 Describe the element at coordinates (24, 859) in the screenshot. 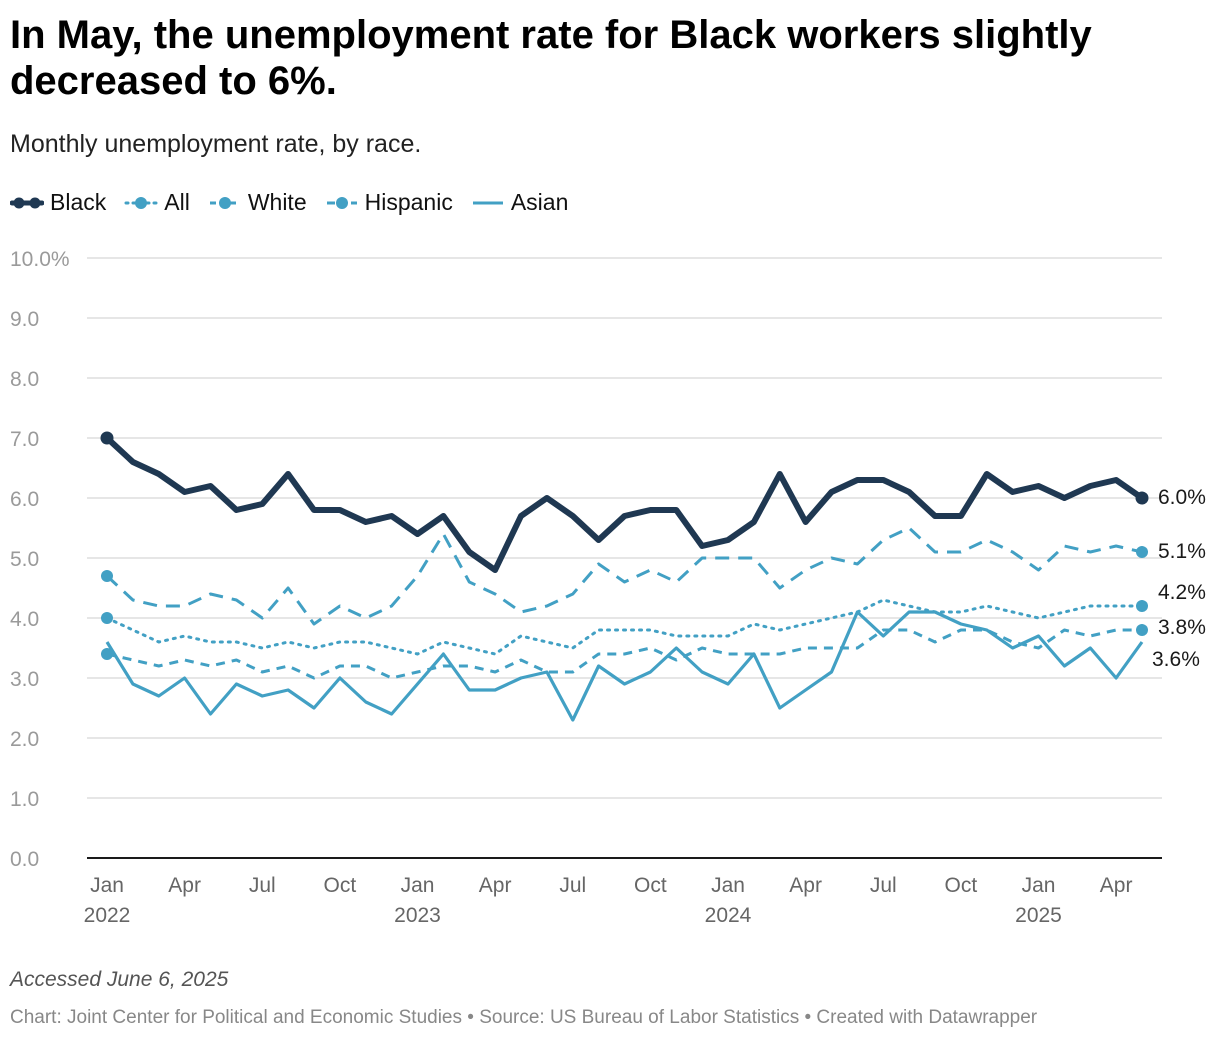

I see `y-tick-label-0: 0.0` at that location.